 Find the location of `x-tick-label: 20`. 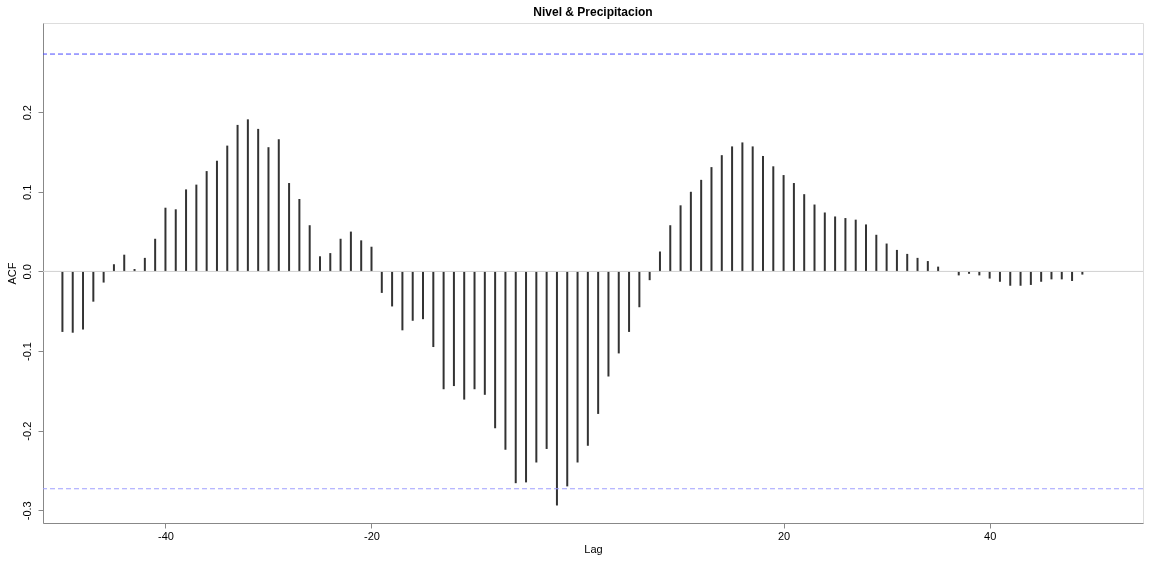

x-tick-label: 20 is located at coordinates (784, 535).